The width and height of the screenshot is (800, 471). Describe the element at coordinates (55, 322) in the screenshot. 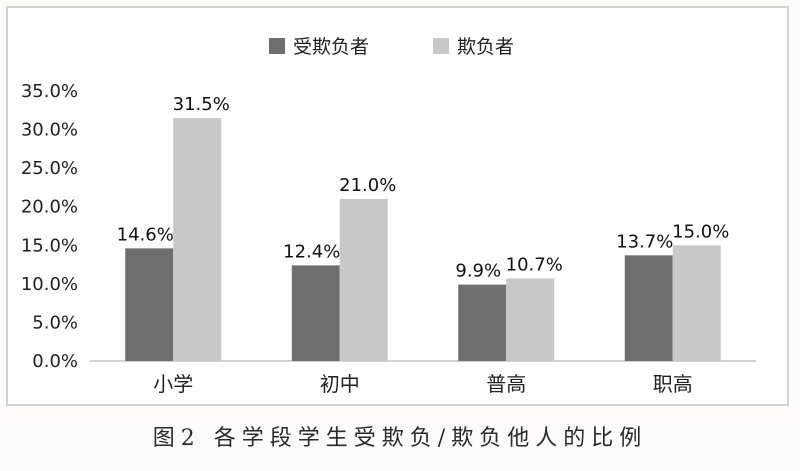

I see `y-tick-label: 5.0%` at that location.